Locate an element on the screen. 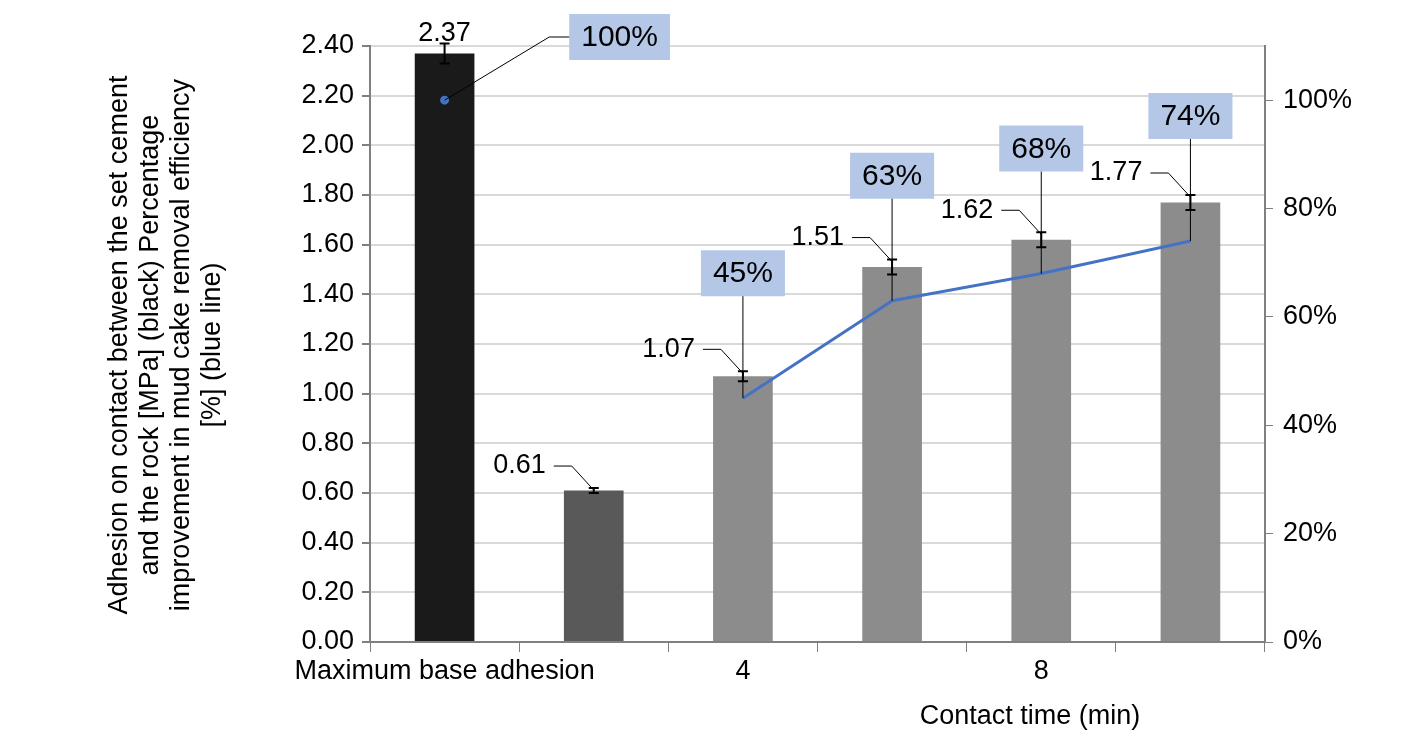 This screenshot has width=1407, height=740. data-label: 2.37 is located at coordinates (444, 31).